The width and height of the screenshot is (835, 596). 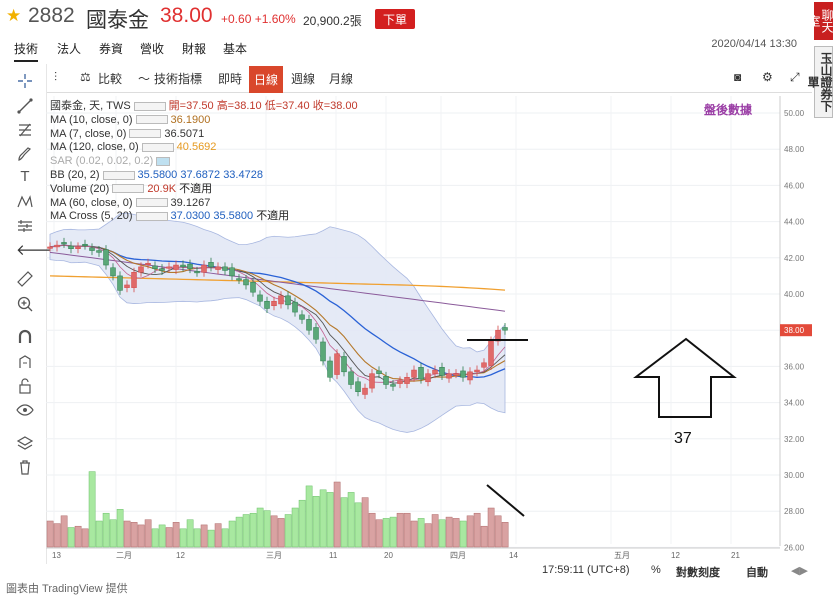 I want to click on gear-icon: ⚙, so click(x=767, y=77).